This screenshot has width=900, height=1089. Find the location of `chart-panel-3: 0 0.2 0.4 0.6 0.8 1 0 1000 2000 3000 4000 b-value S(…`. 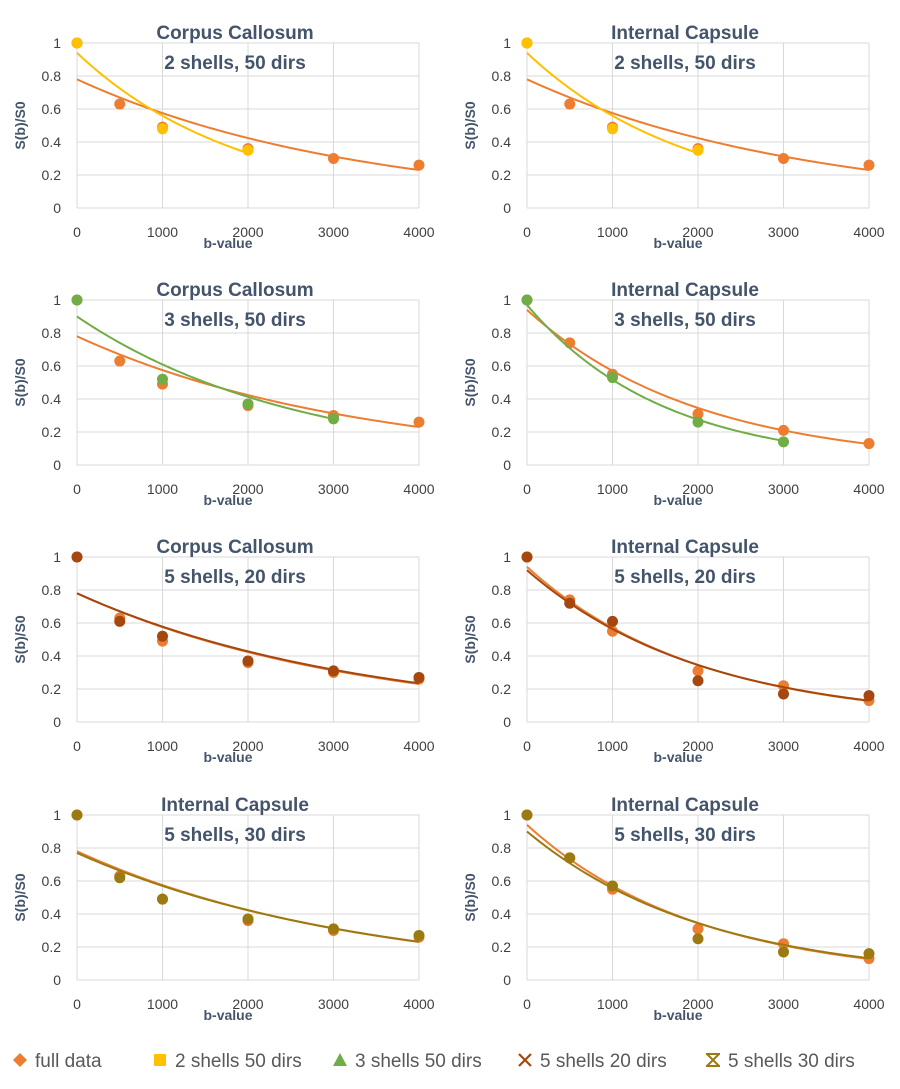

chart-panel-3: 0 0.2 0.4 0.6 0.8 1 0 1000 2000 3000 4000 b-value S(… is located at coordinates (223, 394).